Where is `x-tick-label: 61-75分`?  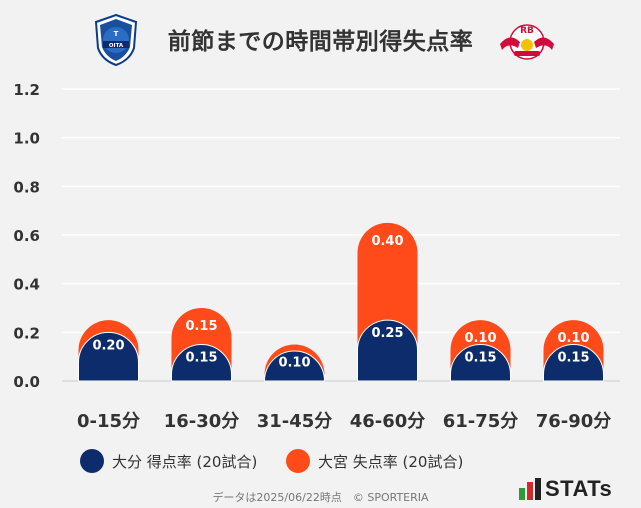 x-tick-label: 61-75分 is located at coordinates (481, 421).